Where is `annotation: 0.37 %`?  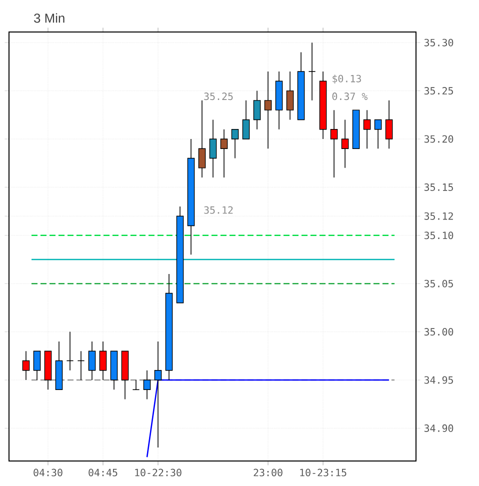
annotation: 0.37 % is located at coordinates (350, 96).